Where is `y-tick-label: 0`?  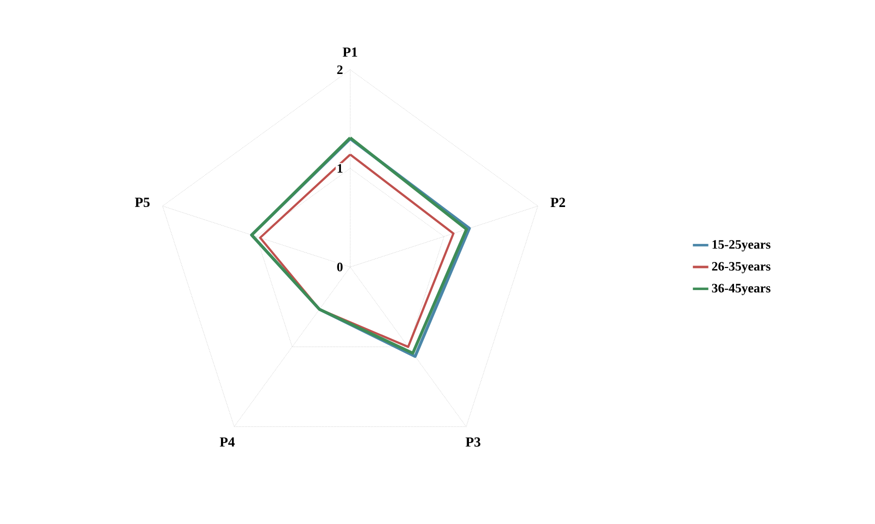 y-tick-label: 0 is located at coordinates (340, 267).